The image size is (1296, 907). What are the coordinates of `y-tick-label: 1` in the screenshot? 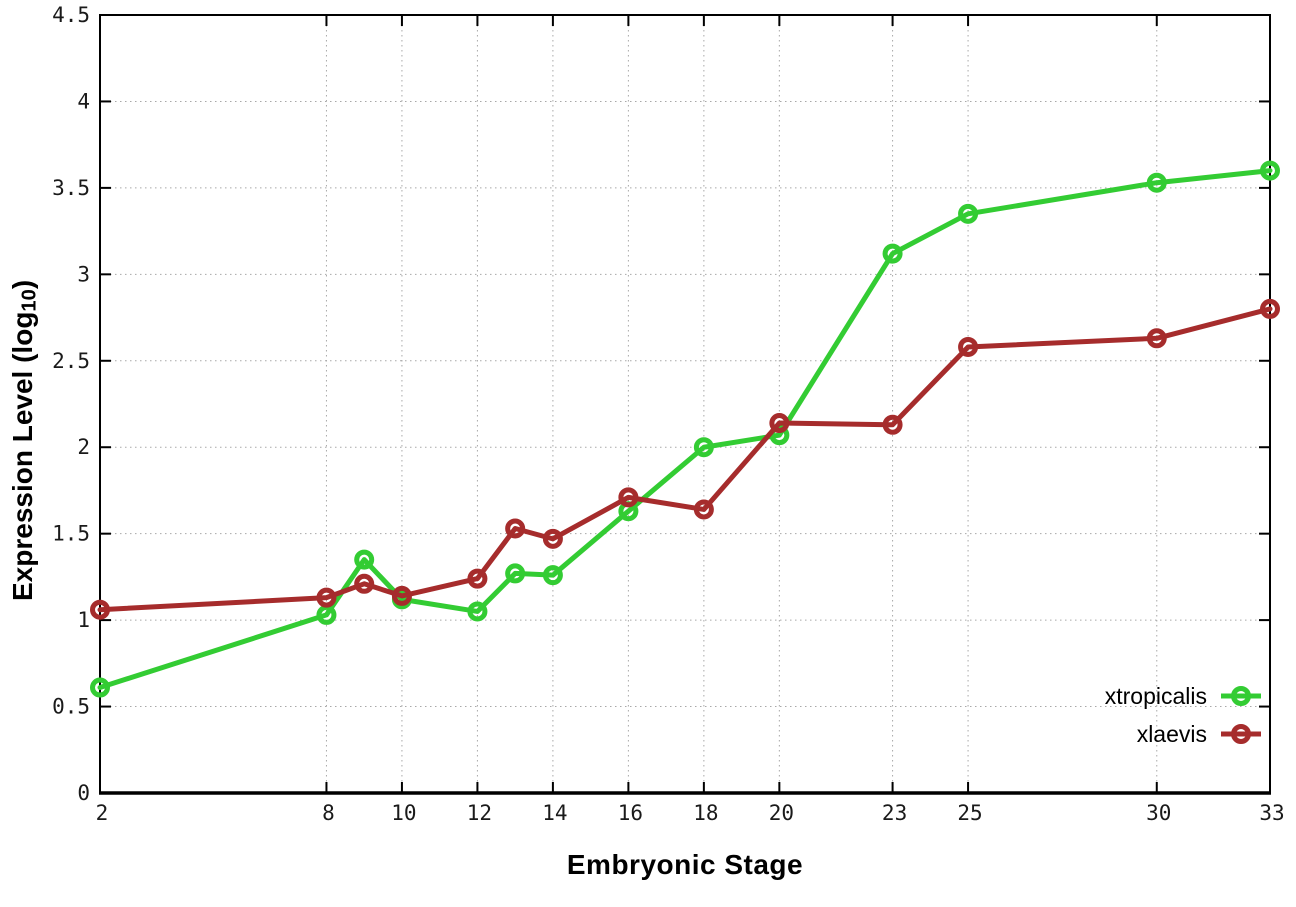 It's located at (83, 620).